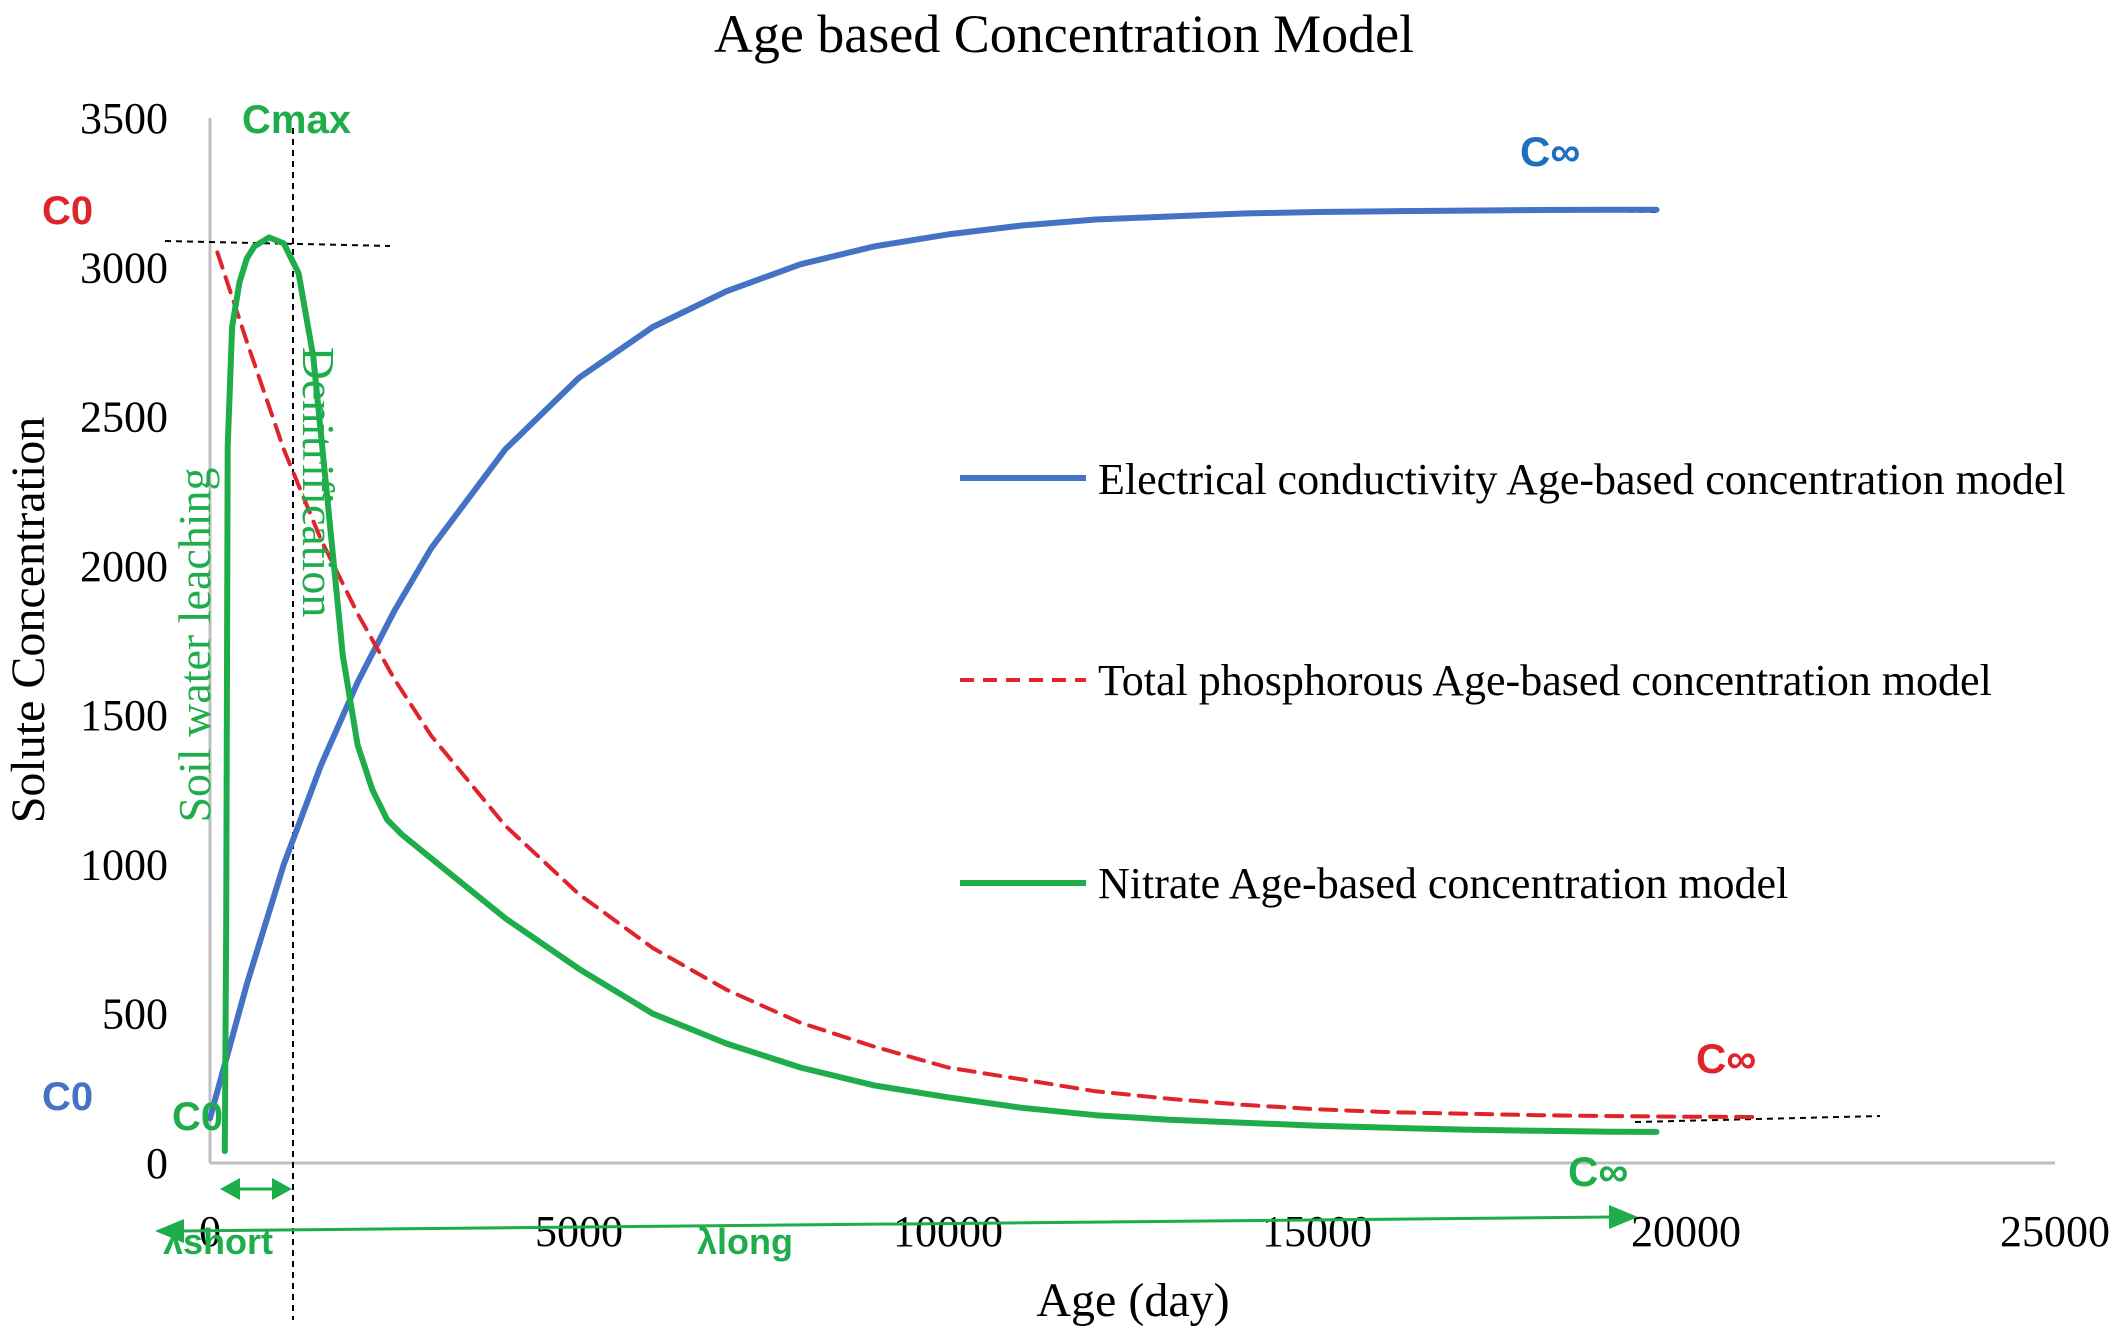 The width and height of the screenshot is (2128, 1335). Describe the element at coordinates (67, 1097) in the screenshot. I see `c0-blue-label: C0` at that location.